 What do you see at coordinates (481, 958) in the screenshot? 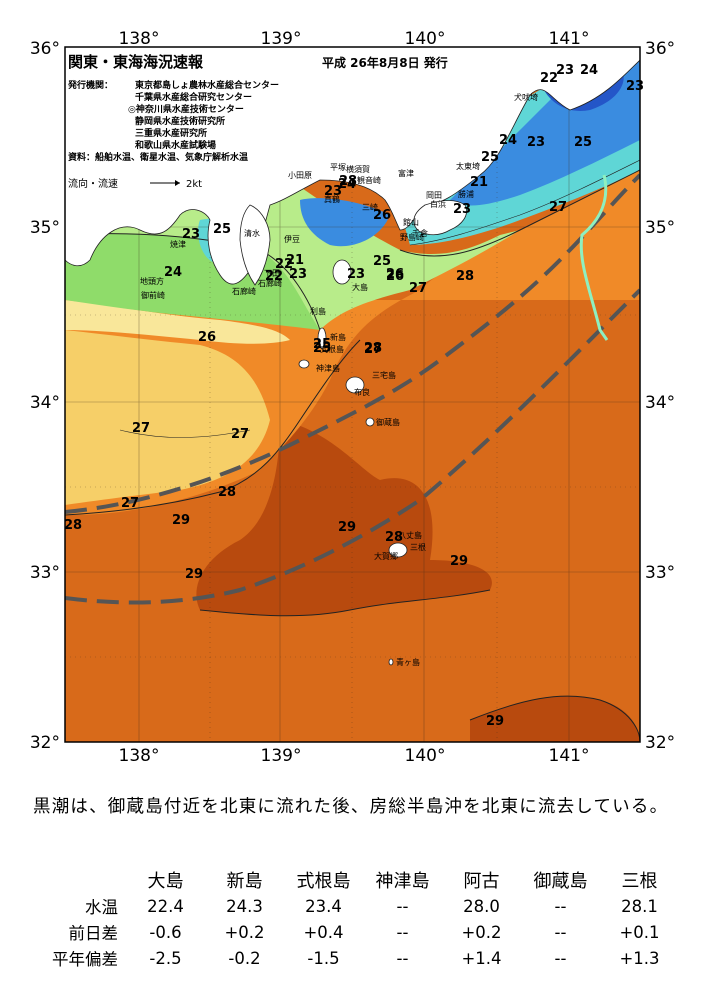
I see `table-cell: +1.4` at bounding box center [481, 958].